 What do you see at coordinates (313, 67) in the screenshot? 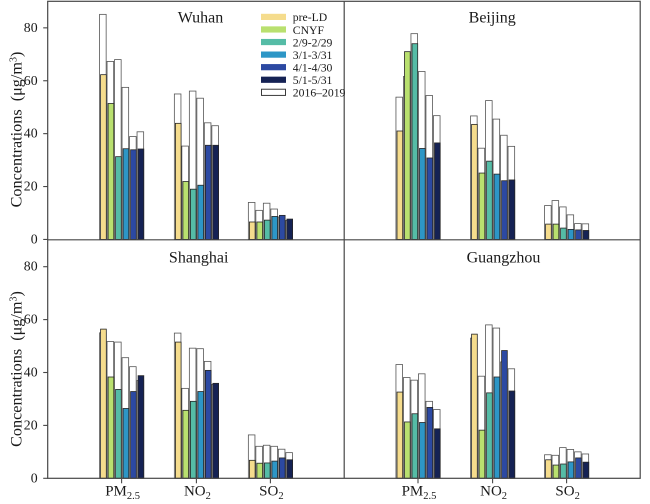
I see `svg-text: 4/1-4/30` at bounding box center [313, 67].